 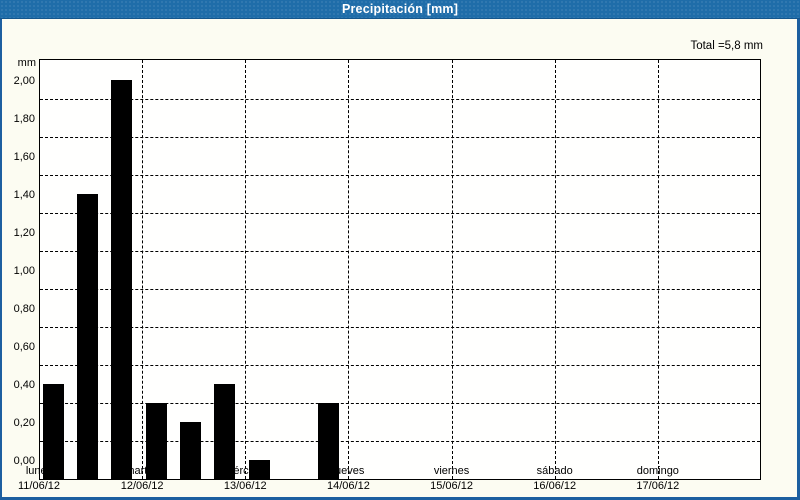 What do you see at coordinates (259, 469) in the screenshot?
I see `precipitation-bar-miércoles-1` at bounding box center [259, 469].